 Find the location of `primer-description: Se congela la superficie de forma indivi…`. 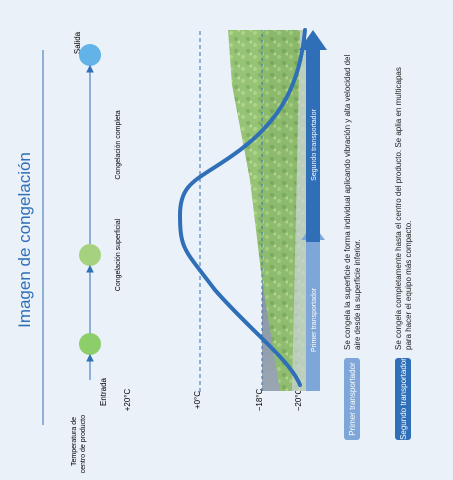

primer-description: Se congela la superficie de forma indivi… is located at coordinates (352, 202).